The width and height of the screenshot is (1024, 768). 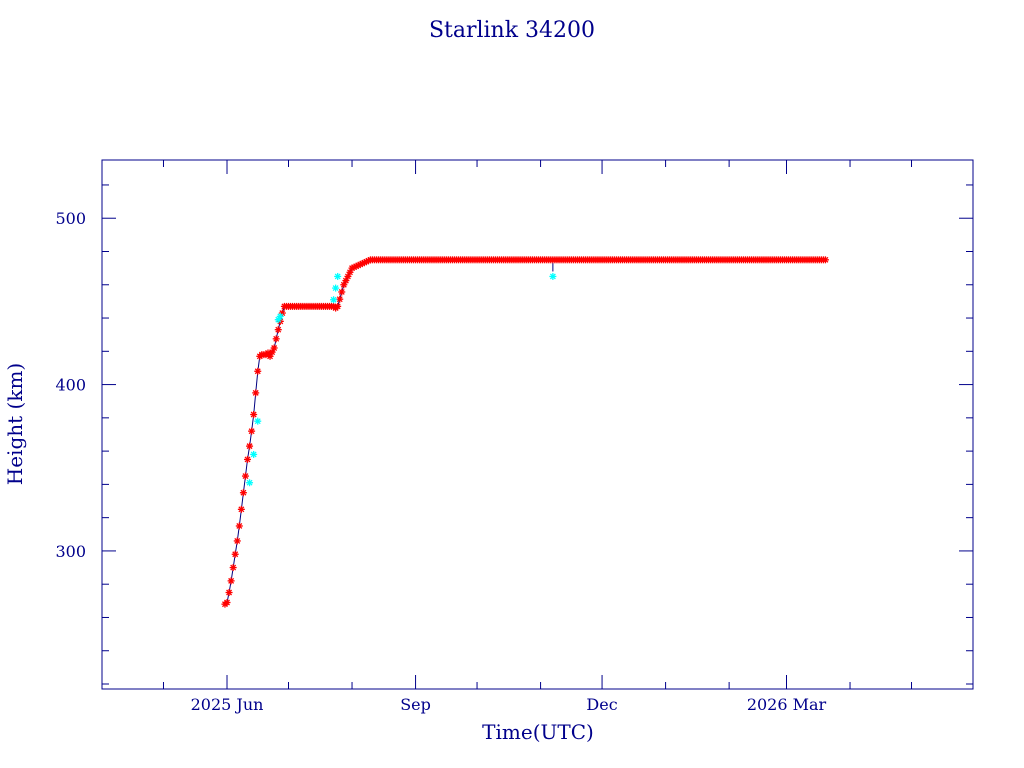 I want to click on y-tick-labels: 300 400 500, so click(x=70, y=385).